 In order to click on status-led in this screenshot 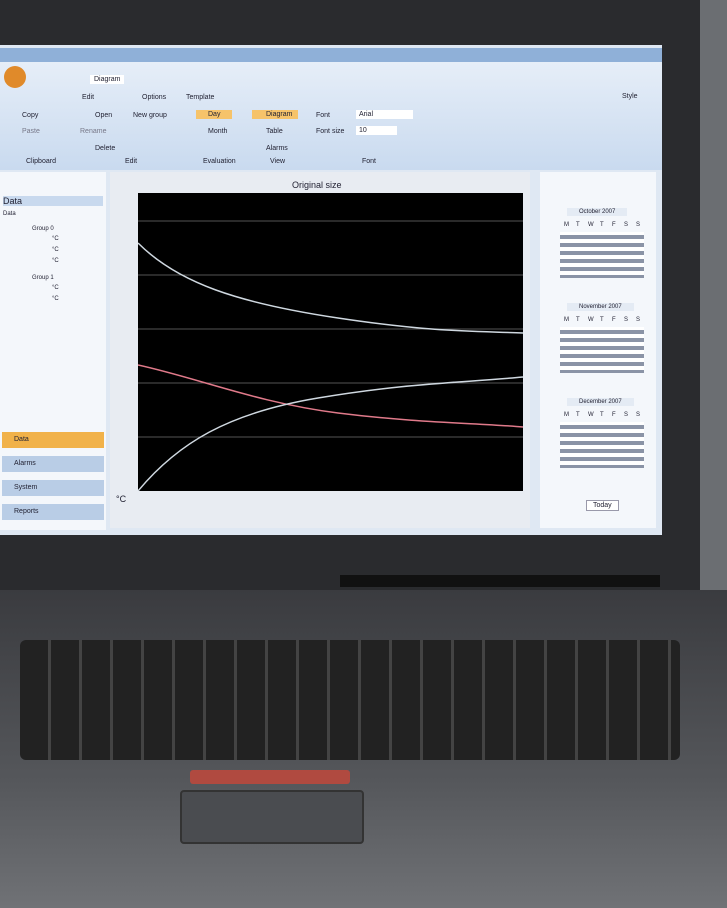, I will do `click(500, 581)`.